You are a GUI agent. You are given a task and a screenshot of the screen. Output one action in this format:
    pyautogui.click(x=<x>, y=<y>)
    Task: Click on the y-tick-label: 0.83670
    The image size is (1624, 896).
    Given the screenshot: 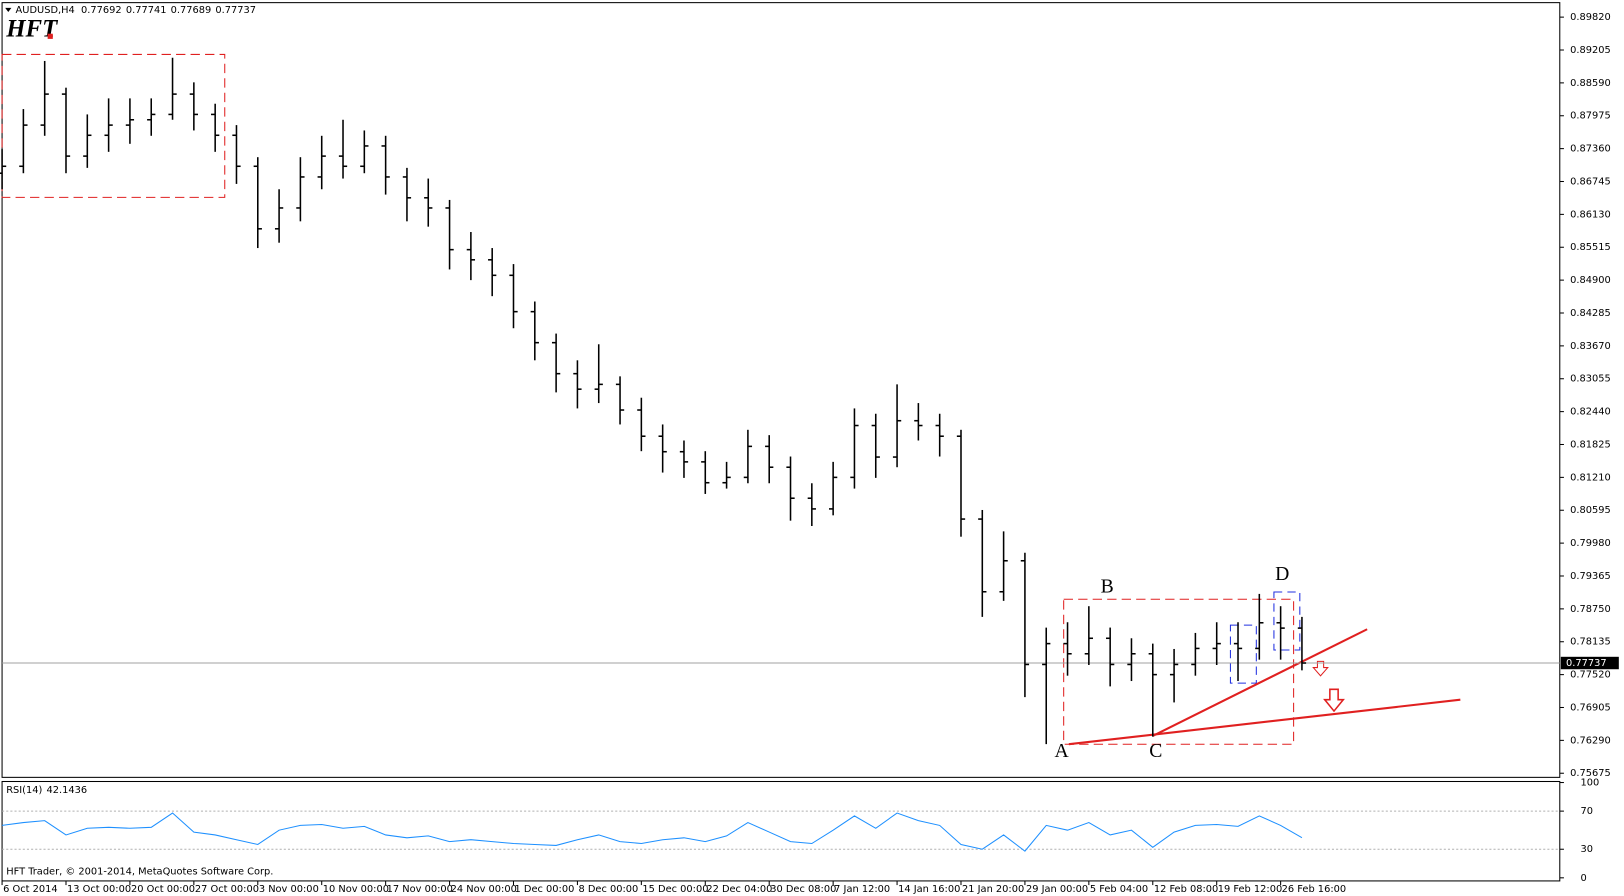 What is the action you would take?
    pyautogui.click(x=1590, y=346)
    